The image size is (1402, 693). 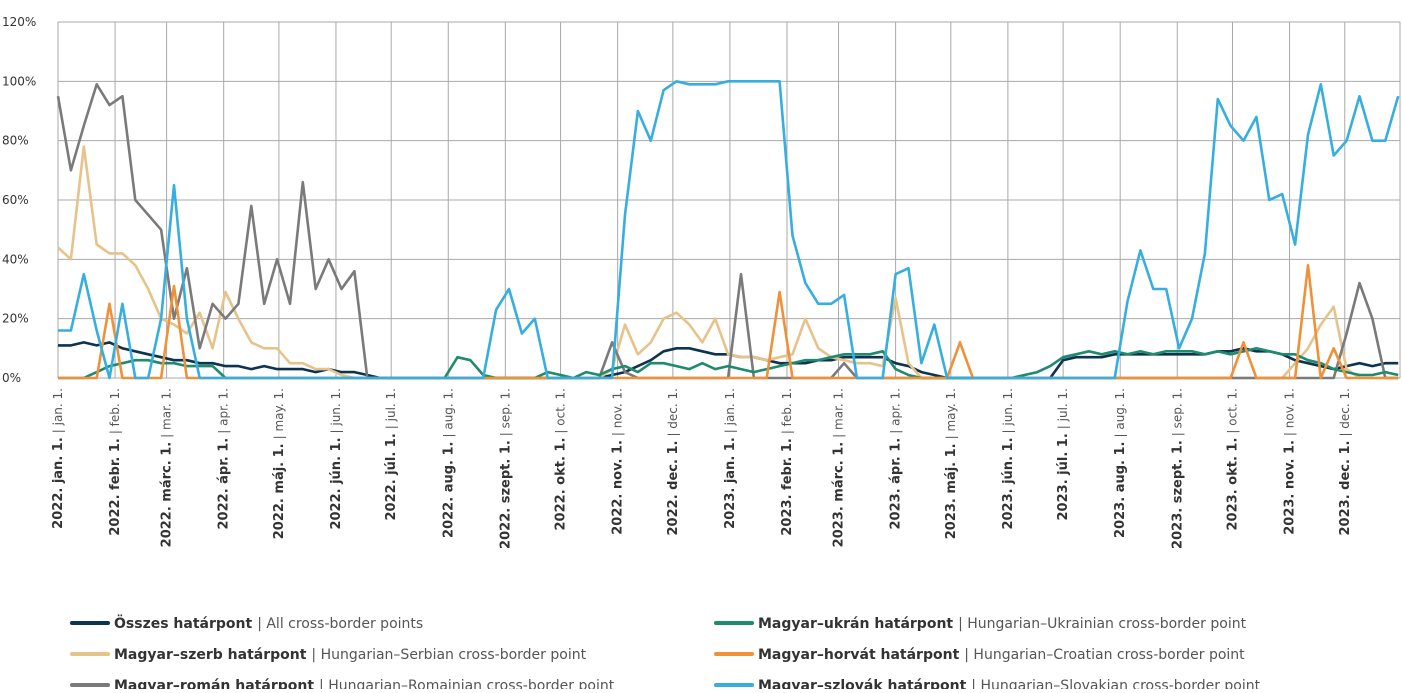 I want to click on x-tick-label: 2023. márc. 1. | mar. 1., so click(x=839, y=467).